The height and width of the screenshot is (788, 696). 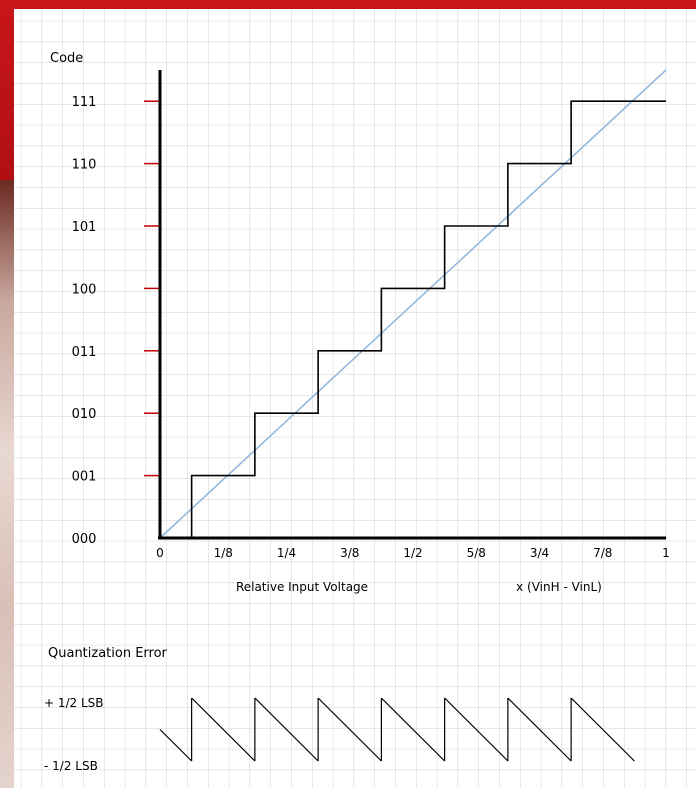 I want to click on y-tick-label: 011, so click(x=84, y=352).